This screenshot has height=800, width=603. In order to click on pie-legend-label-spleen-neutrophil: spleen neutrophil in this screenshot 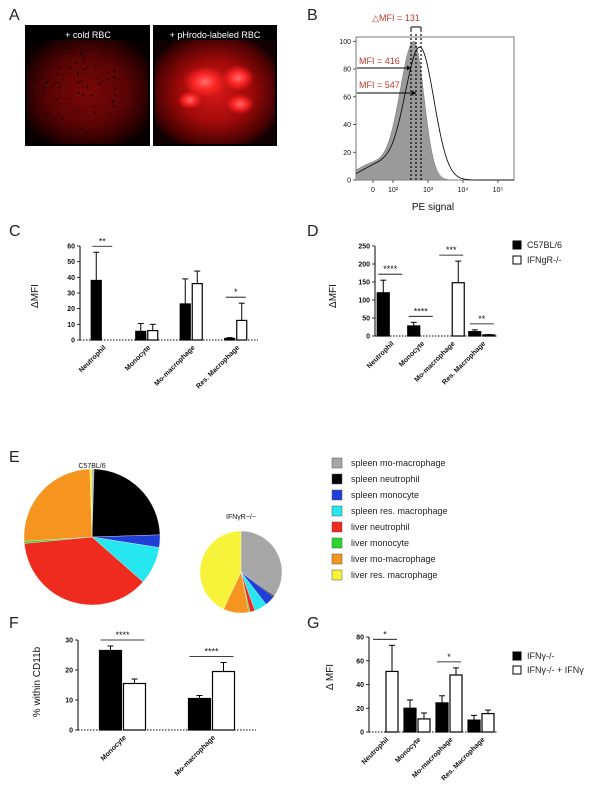, I will do `click(385, 479)`.